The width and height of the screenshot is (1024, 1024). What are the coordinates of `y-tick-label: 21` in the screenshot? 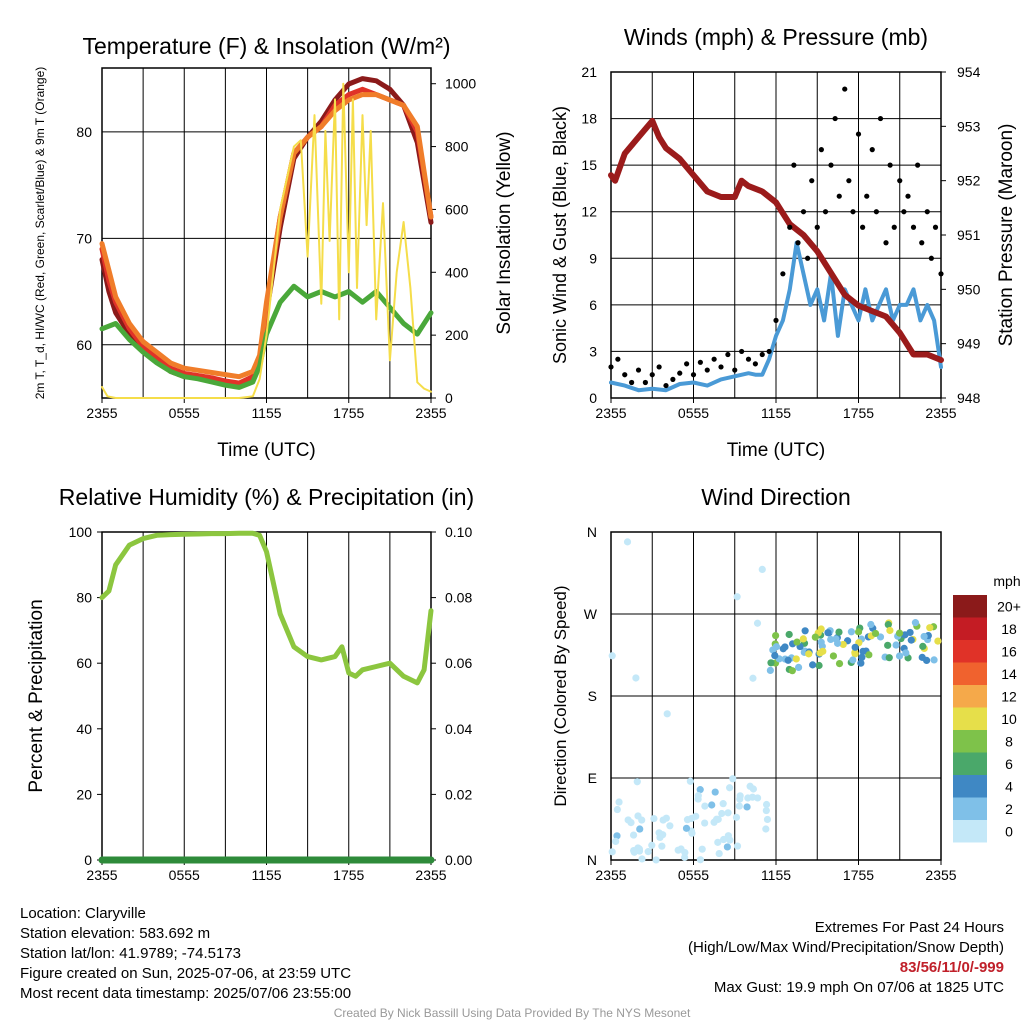 It's located at (589, 72).